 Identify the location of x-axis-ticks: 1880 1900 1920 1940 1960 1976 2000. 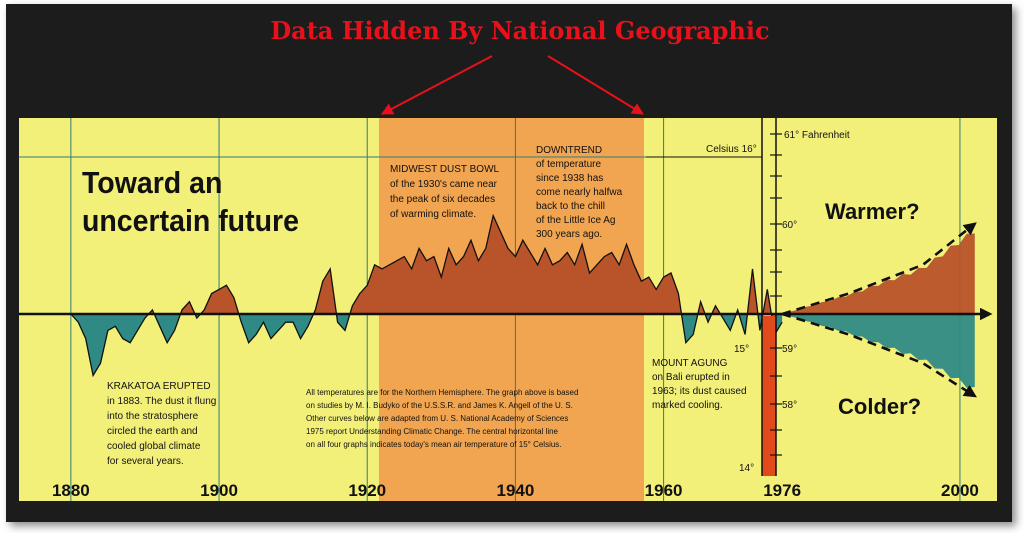
(515, 490).